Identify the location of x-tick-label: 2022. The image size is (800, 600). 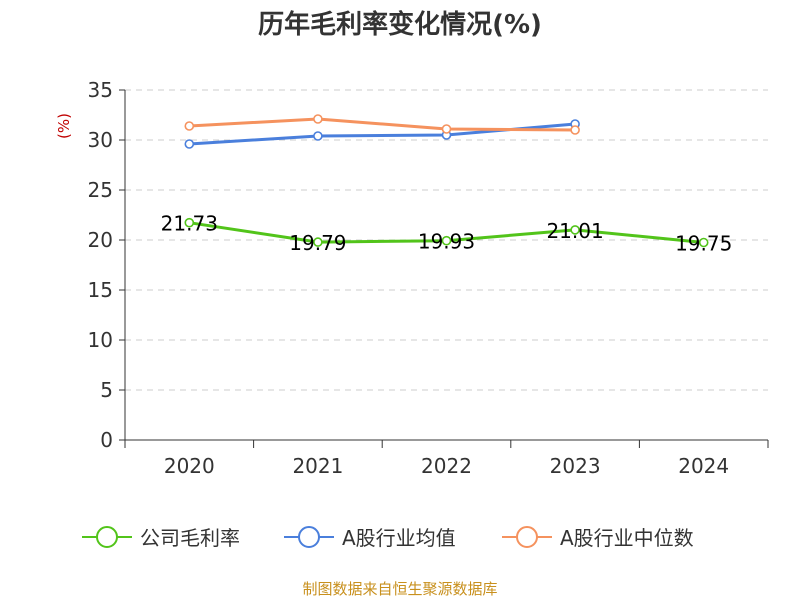
(446, 466).